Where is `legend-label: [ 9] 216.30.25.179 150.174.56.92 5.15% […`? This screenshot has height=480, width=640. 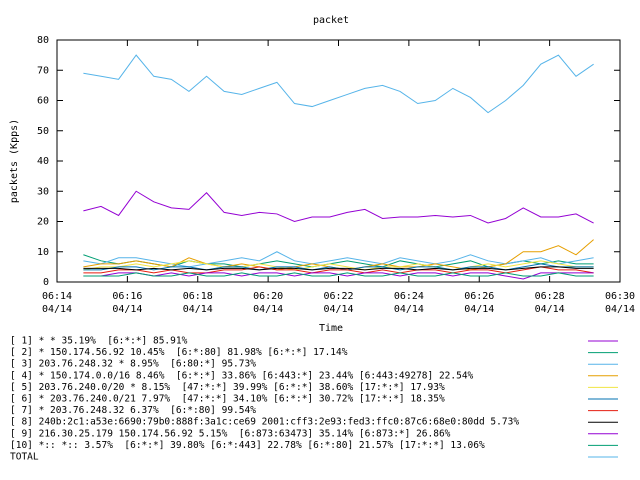
legend-label: [ 9] 216.30.25.179 150.174.56.92 5.15% [… is located at coordinates (230, 433).